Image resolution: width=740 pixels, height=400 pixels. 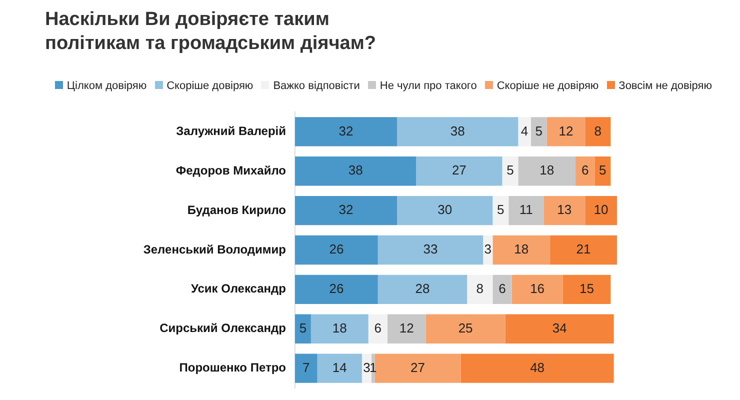 I want to click on y-tick-label: Зеленський Володимир, so click(x=214, y=249).